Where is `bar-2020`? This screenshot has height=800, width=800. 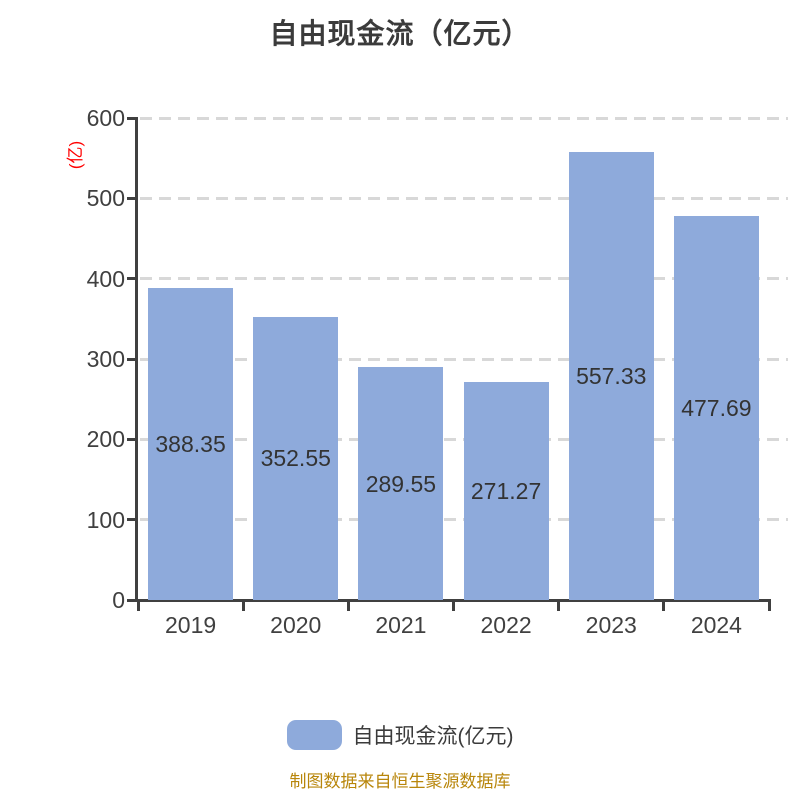 bar-2020 is located at coordinates (296, 458).